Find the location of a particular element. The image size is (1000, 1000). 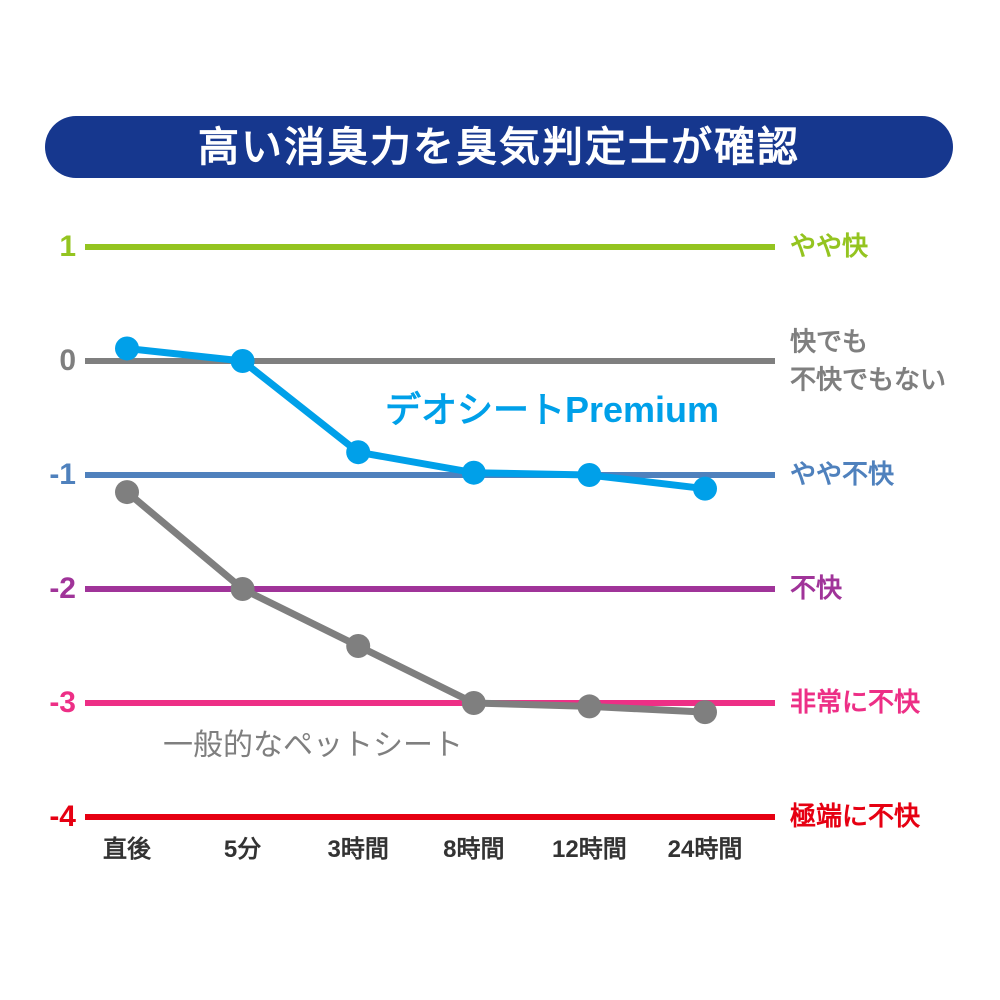

x-label-5: 24時間 is located at coordinates (705, 849).